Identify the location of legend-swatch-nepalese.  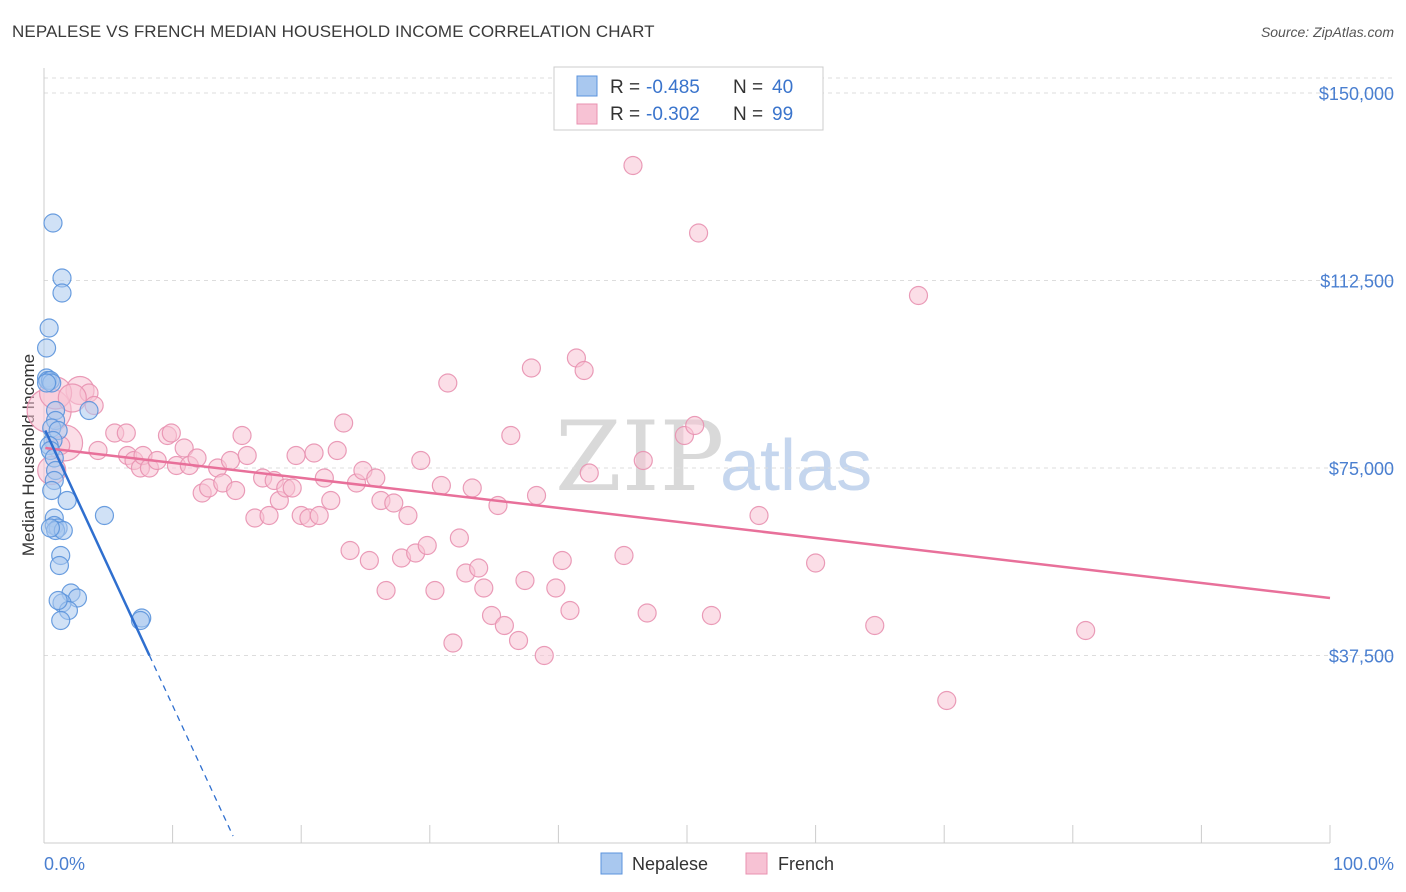
(587, 86).